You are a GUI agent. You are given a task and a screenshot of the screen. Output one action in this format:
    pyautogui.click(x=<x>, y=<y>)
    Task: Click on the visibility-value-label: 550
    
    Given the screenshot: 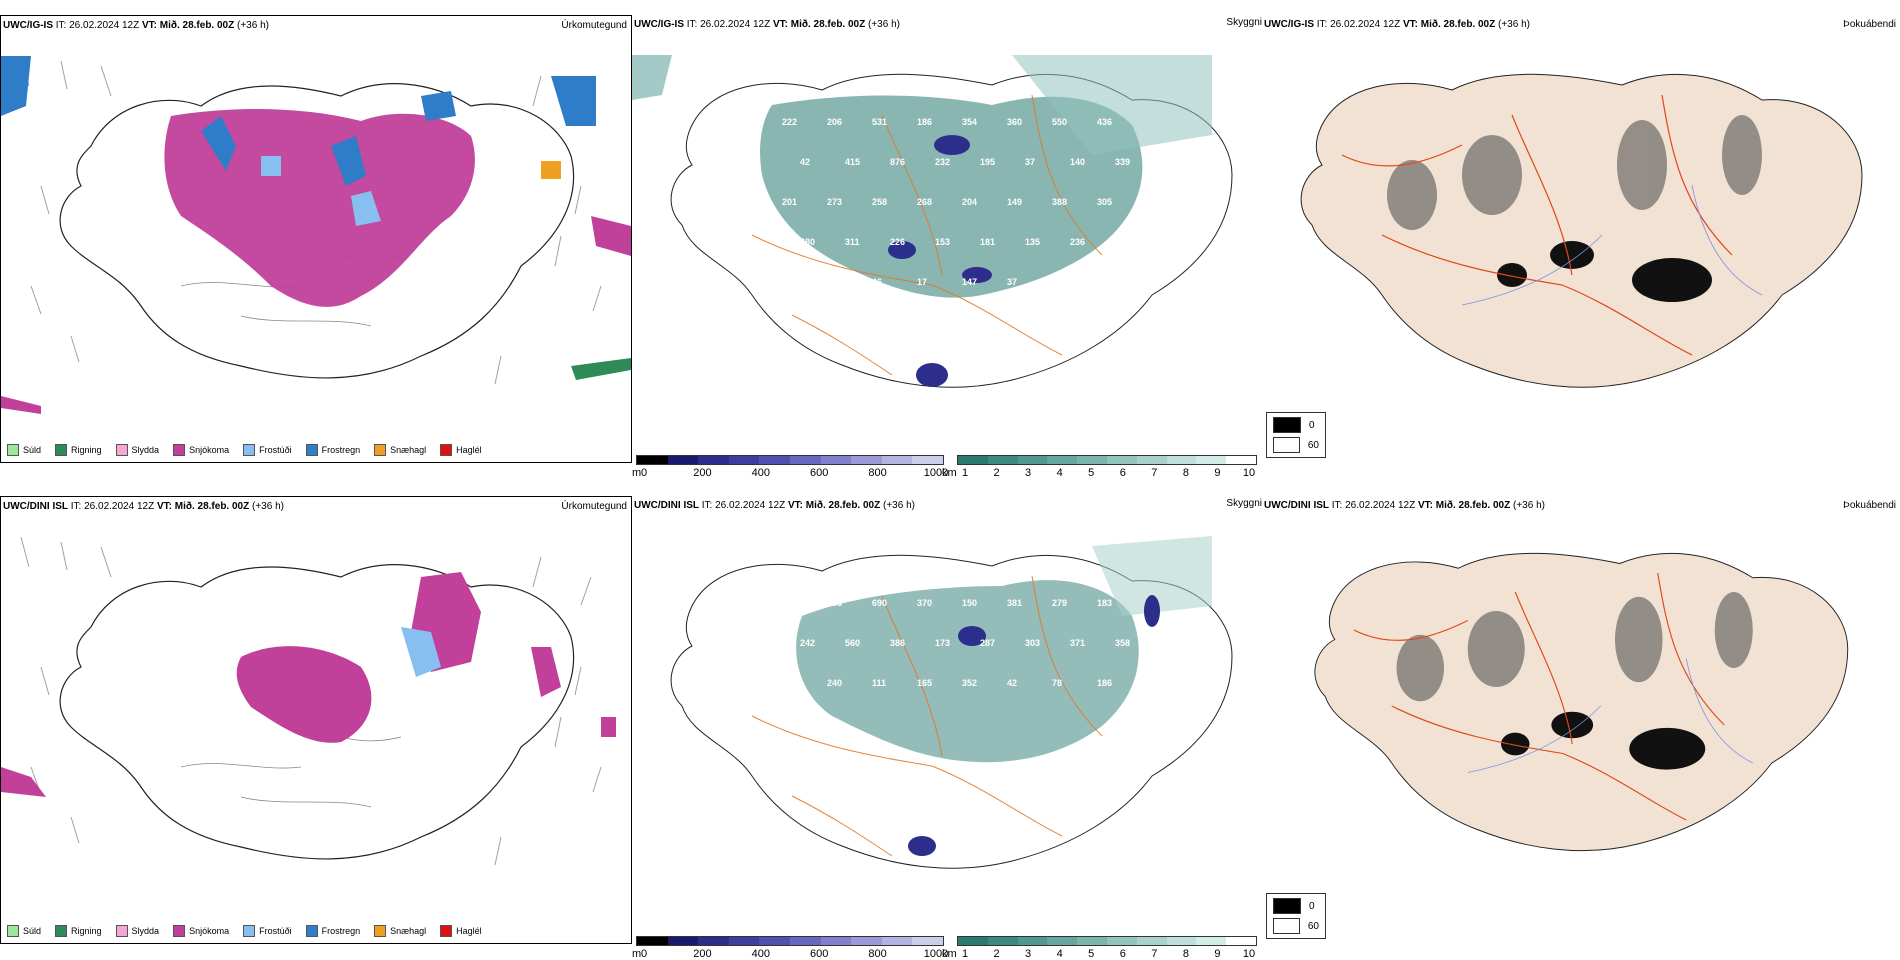 What is the action you would take?
    pyautogui.click(x=1059, y=122)
    